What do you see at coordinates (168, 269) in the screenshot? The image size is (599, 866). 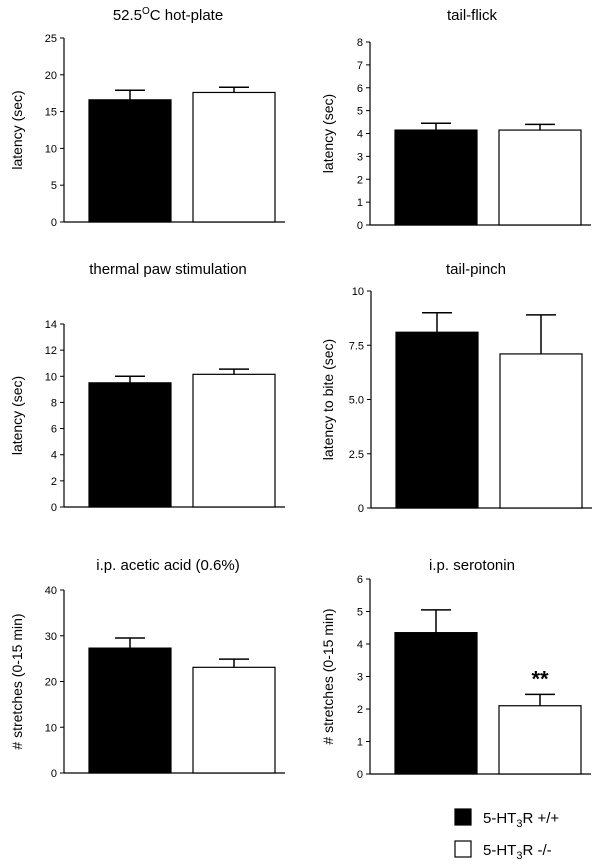 I see `chart-title: thermal paw stimulation` at bounding box center [168, 269].